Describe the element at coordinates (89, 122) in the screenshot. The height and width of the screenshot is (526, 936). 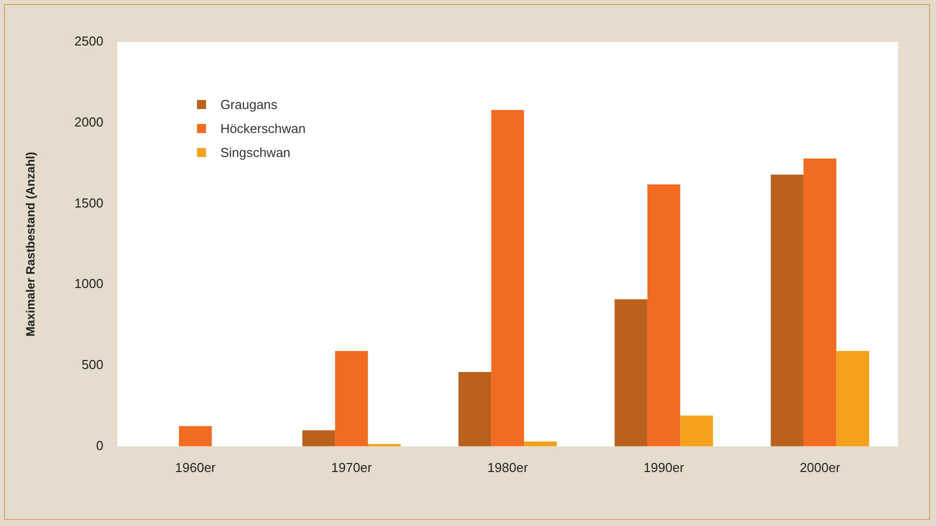
I see `y-tick-label: 2000` at that location.